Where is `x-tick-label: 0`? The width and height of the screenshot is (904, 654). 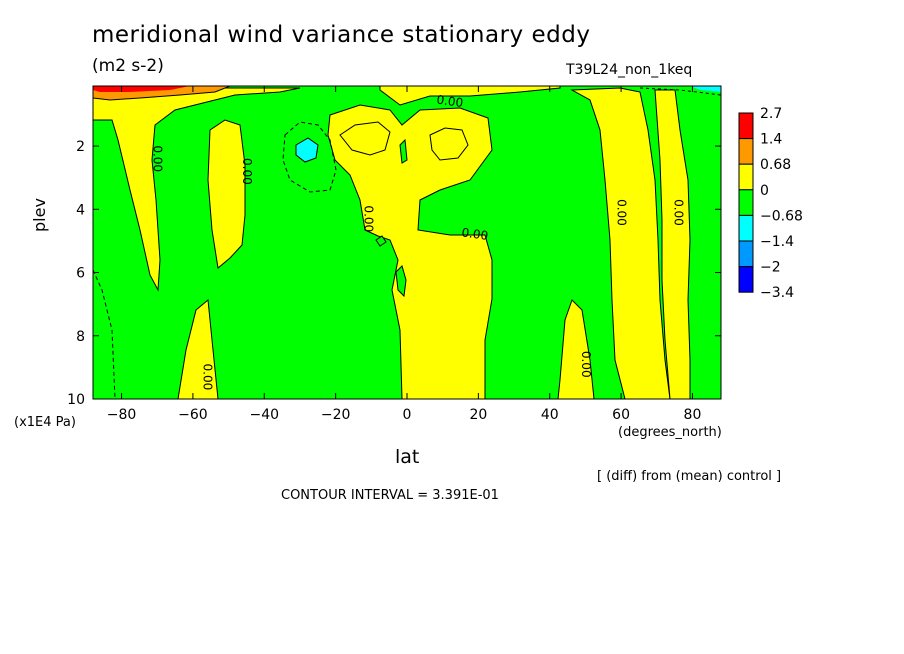
x-tick-label: 0 is located at coordinates (407, 415).